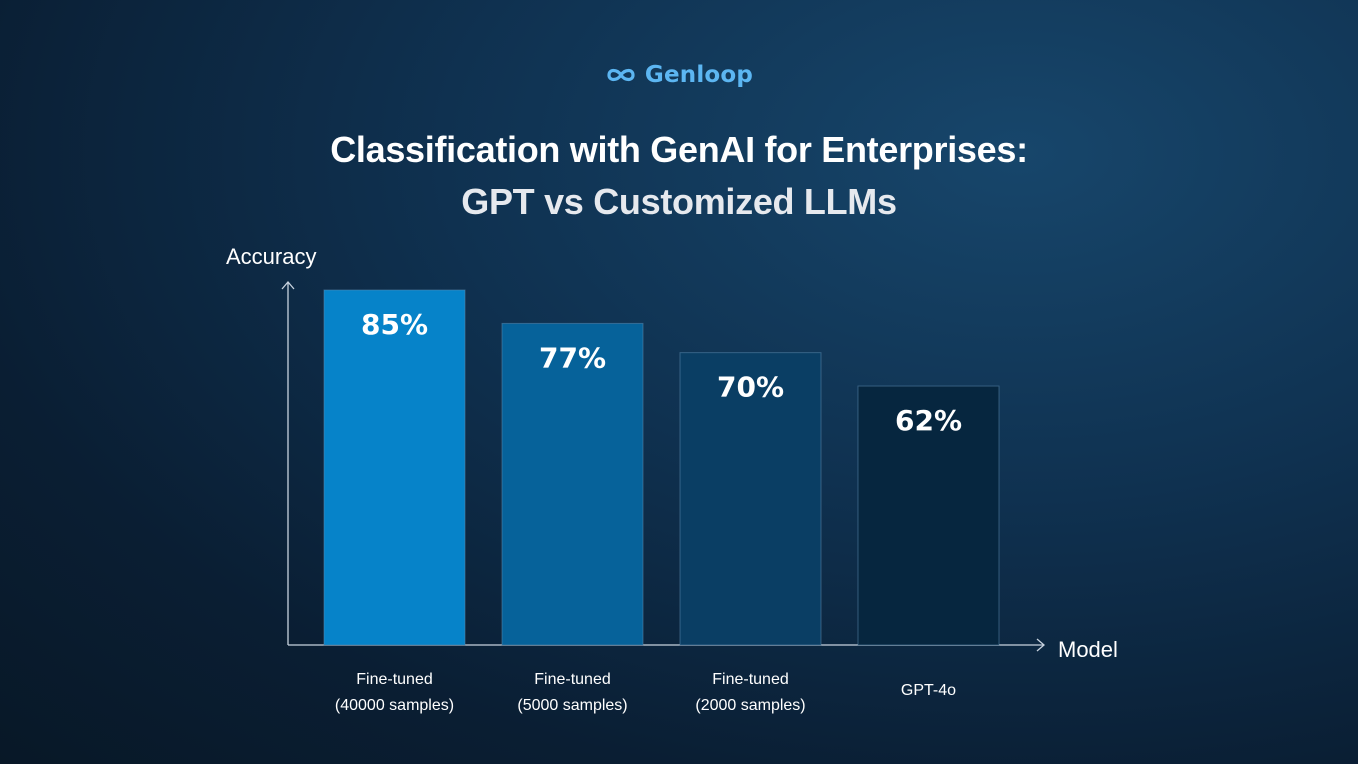  I want to click on brand-name: Genloop, so click(699, 75).